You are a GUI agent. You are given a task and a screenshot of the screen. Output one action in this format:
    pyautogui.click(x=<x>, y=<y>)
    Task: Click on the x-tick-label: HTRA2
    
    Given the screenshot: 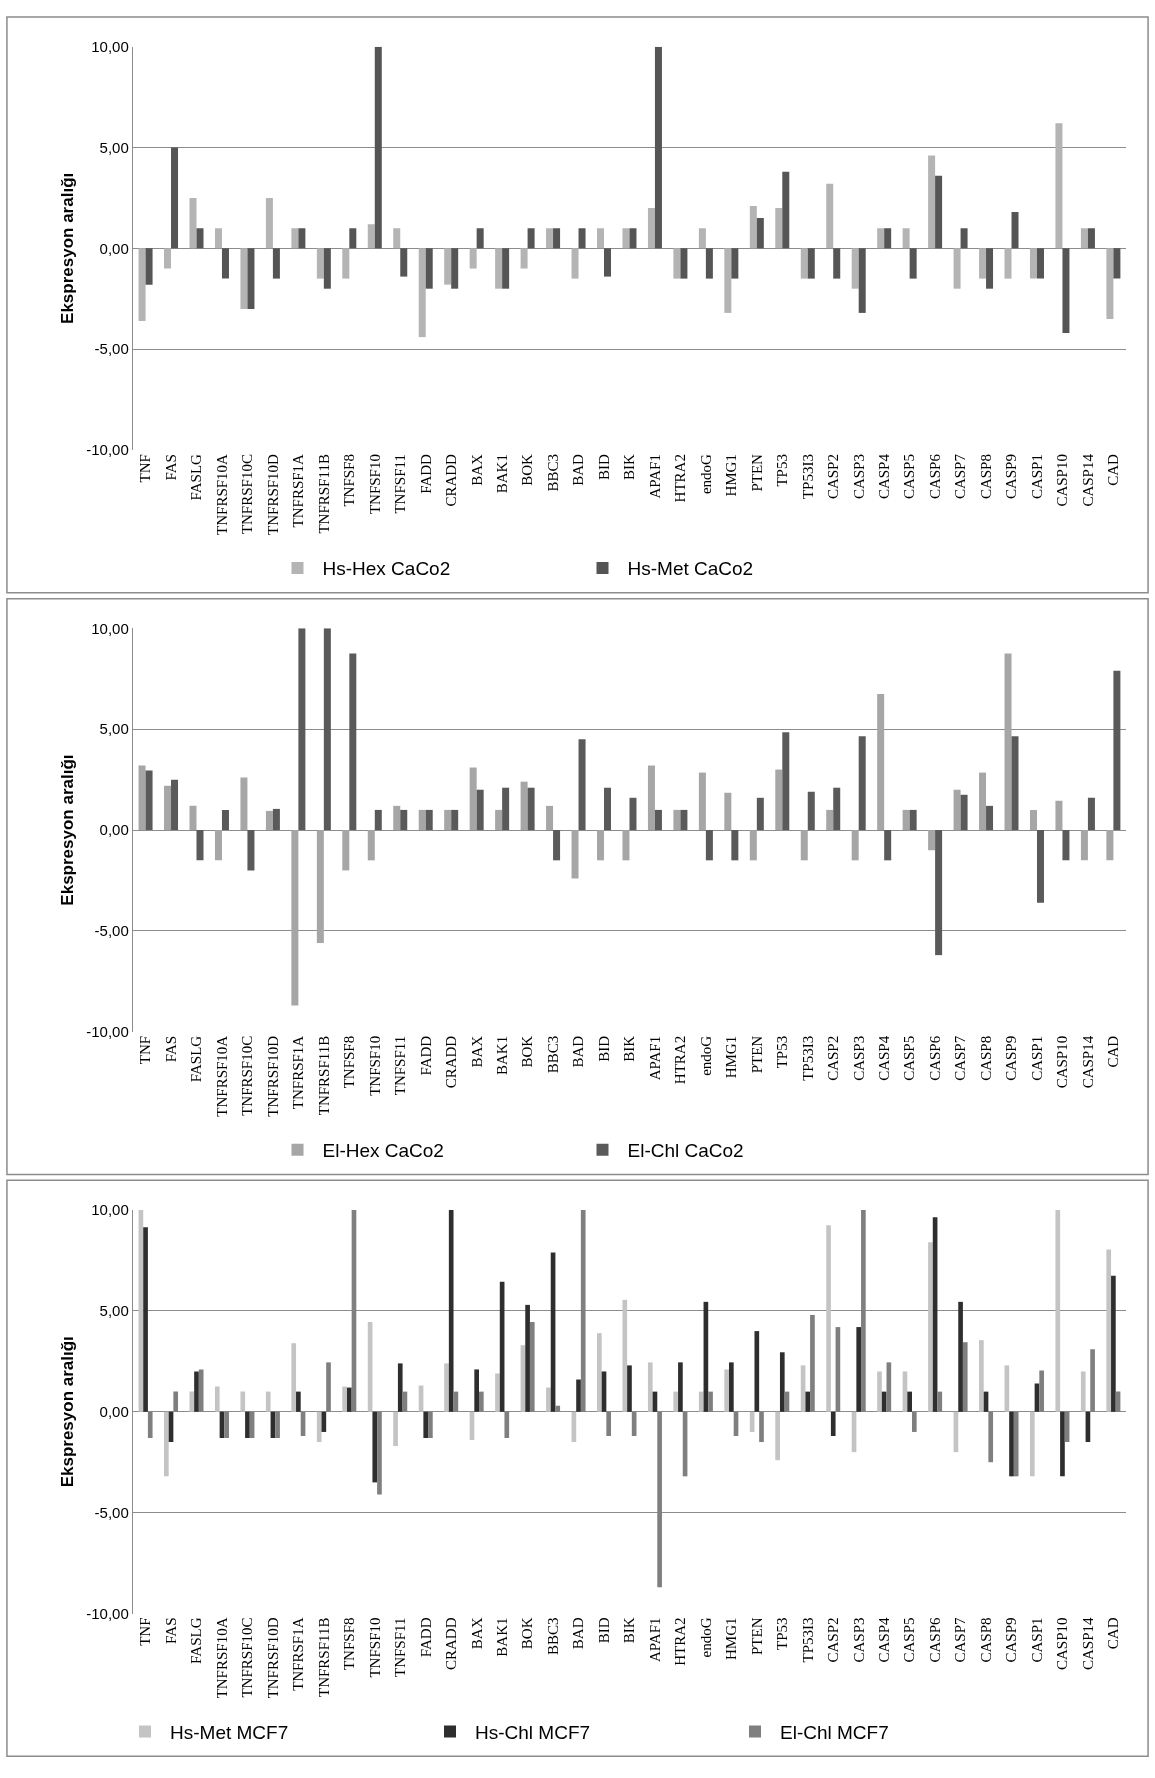 What is the action you would take?
    pyautogui.click(x=680, y=1641)
    